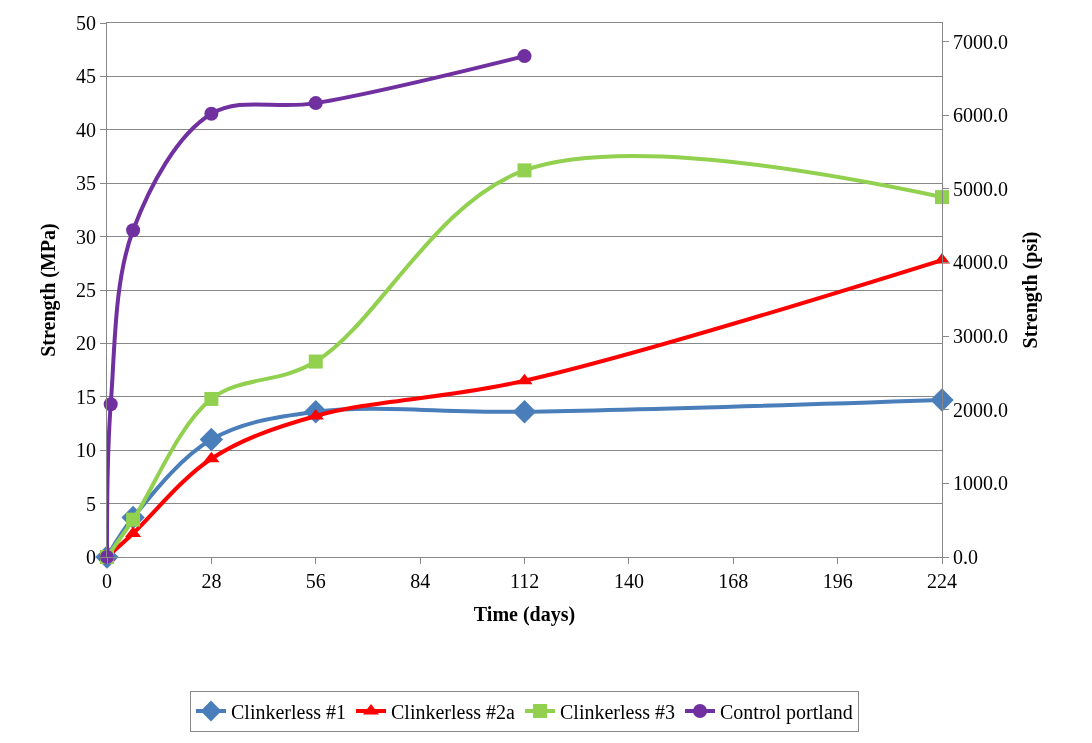  Describe the element at coordinates (980, 188) in the screenshot. I see `y2-tick-label: 5000.0` at that location.